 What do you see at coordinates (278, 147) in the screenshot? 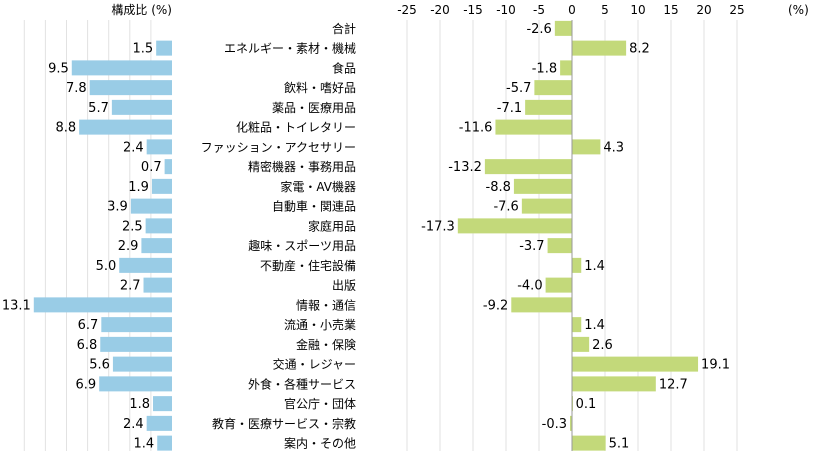
I see `category-label: ファッション・アクセサリー` at bounding box center [278, 147].